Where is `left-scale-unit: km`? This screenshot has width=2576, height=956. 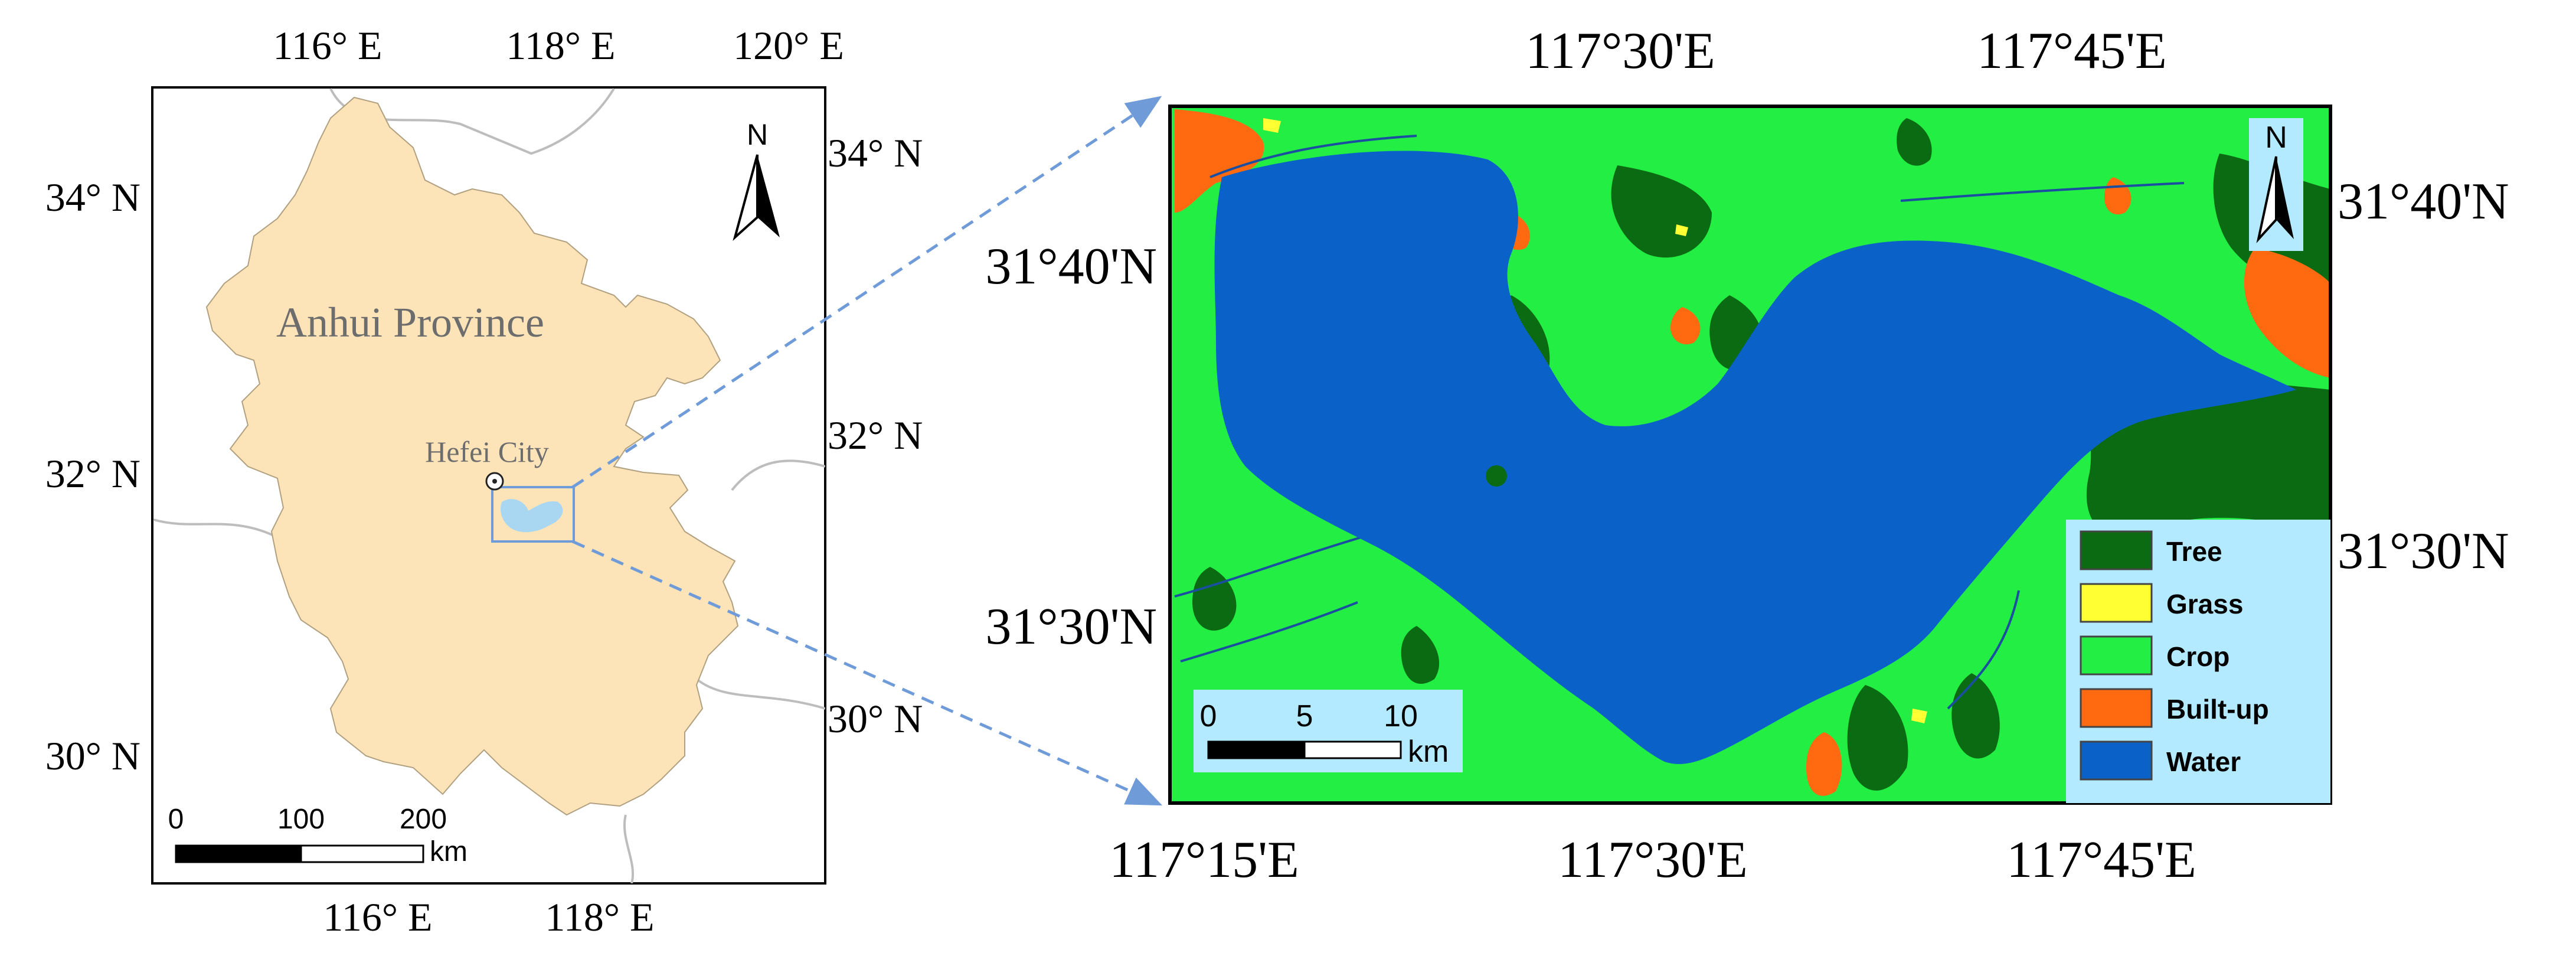
left-scale-unit: km is located at coordinates (449, 851).